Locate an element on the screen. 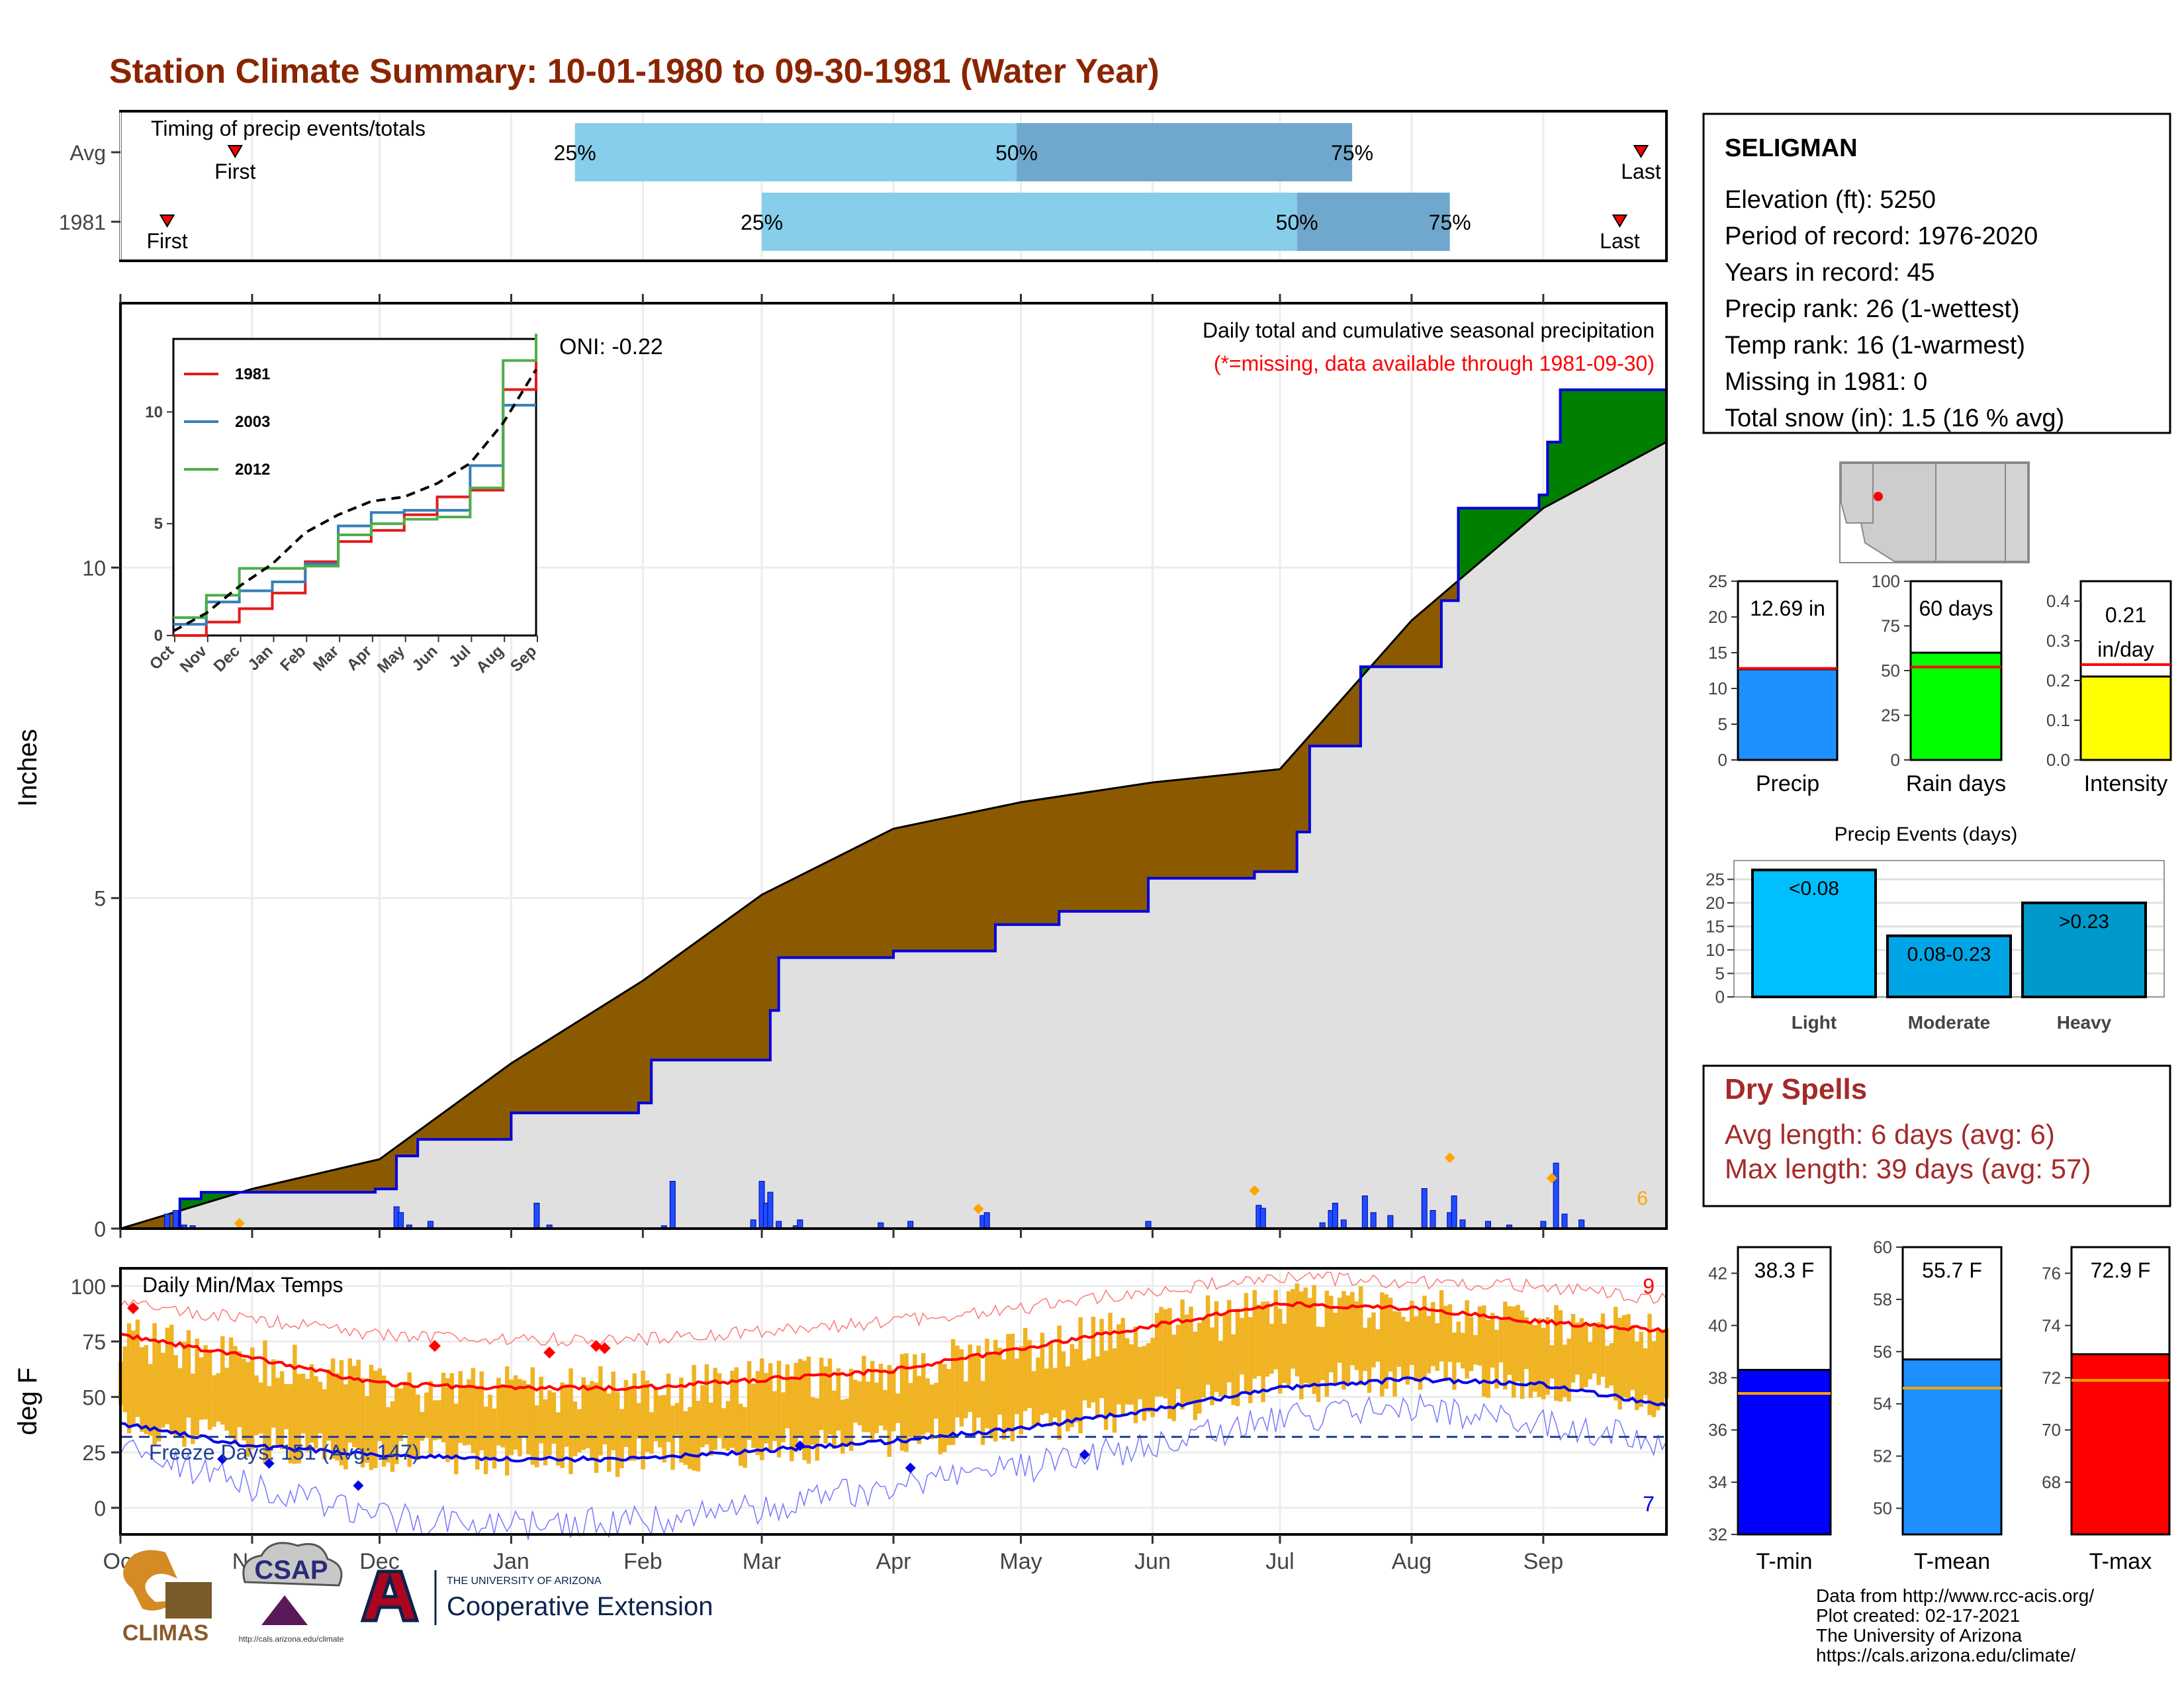 This screenshot has height=1688, width=2184. dry-spells-frame is located at coordinates (1937, 1135).